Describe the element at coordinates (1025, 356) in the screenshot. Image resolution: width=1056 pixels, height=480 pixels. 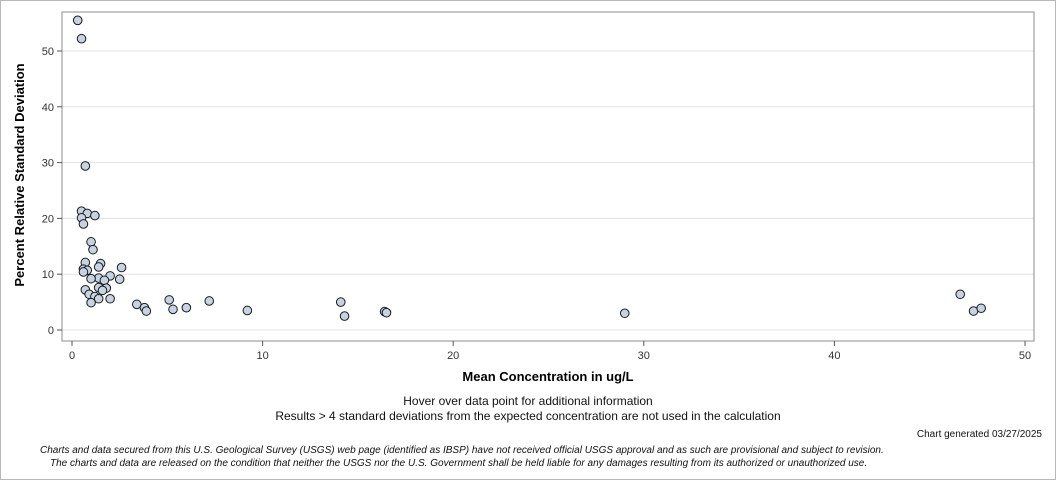
I see `x-tick-label: 50` at that location.